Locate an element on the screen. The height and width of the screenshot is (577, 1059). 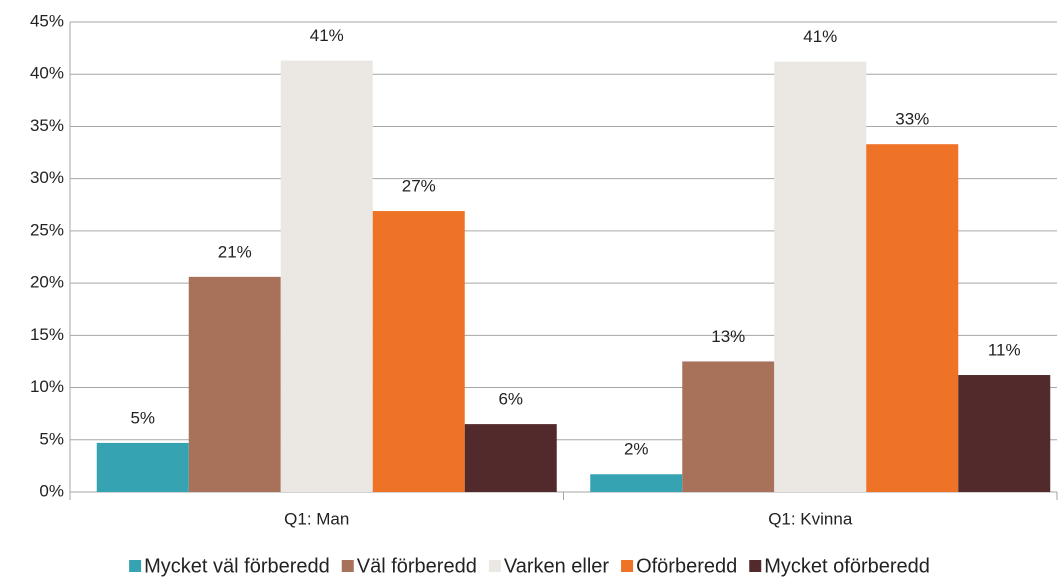
y-tick-label: 35% is located at coordinates (47, 125).